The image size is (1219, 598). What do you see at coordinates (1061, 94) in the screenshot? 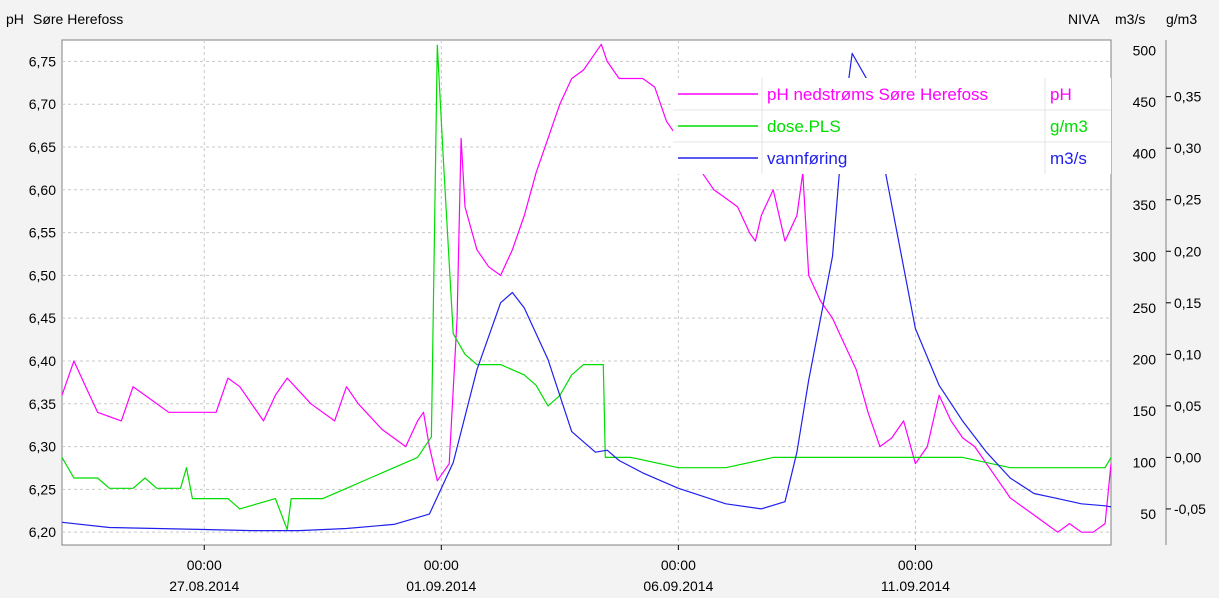
I see `legend-series-unit: pH` at bounding box center [1061, 94].